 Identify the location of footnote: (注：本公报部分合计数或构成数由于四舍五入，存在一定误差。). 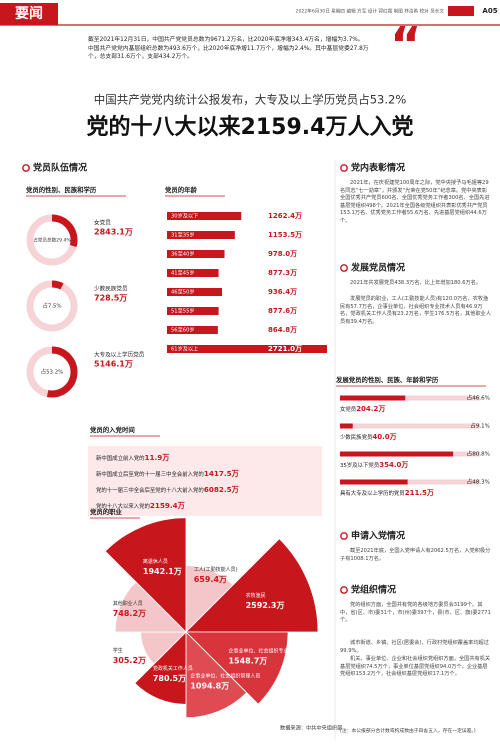
(408, 731).